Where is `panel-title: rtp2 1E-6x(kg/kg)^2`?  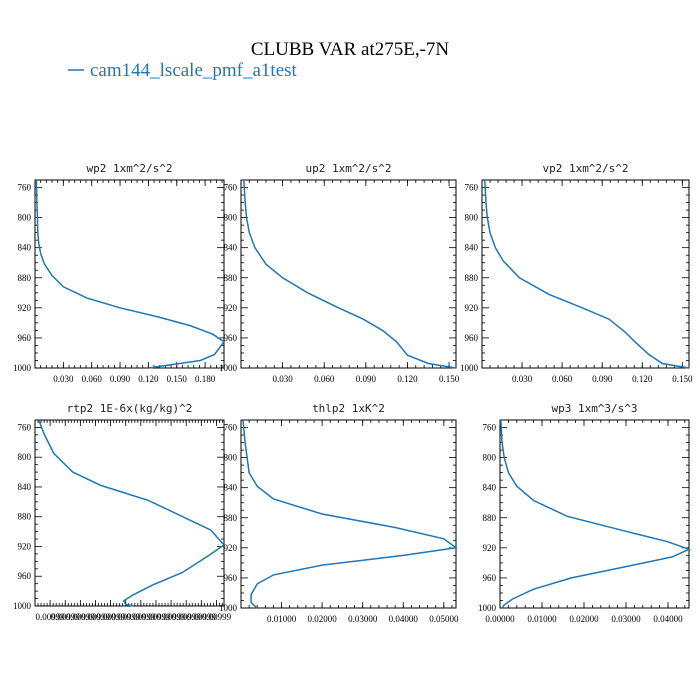 panel-title: rtp2 1E-6x(kg/kg)^2 is located at coordinates (130, 408).